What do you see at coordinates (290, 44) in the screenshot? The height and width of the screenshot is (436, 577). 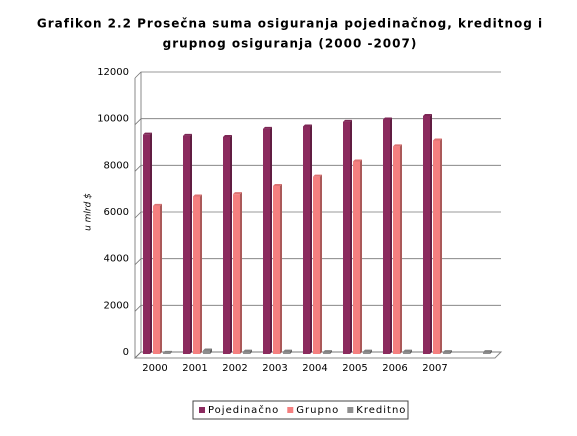 I see `chart-title: grupnog osiguranja (2000 -2007)` at bounding box center [290, 44].